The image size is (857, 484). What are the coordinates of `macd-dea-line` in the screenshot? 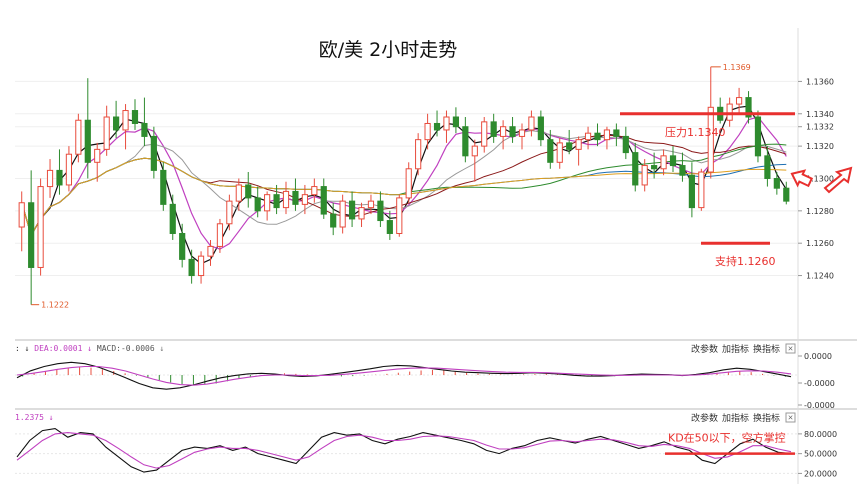 It's located at (404, 375).